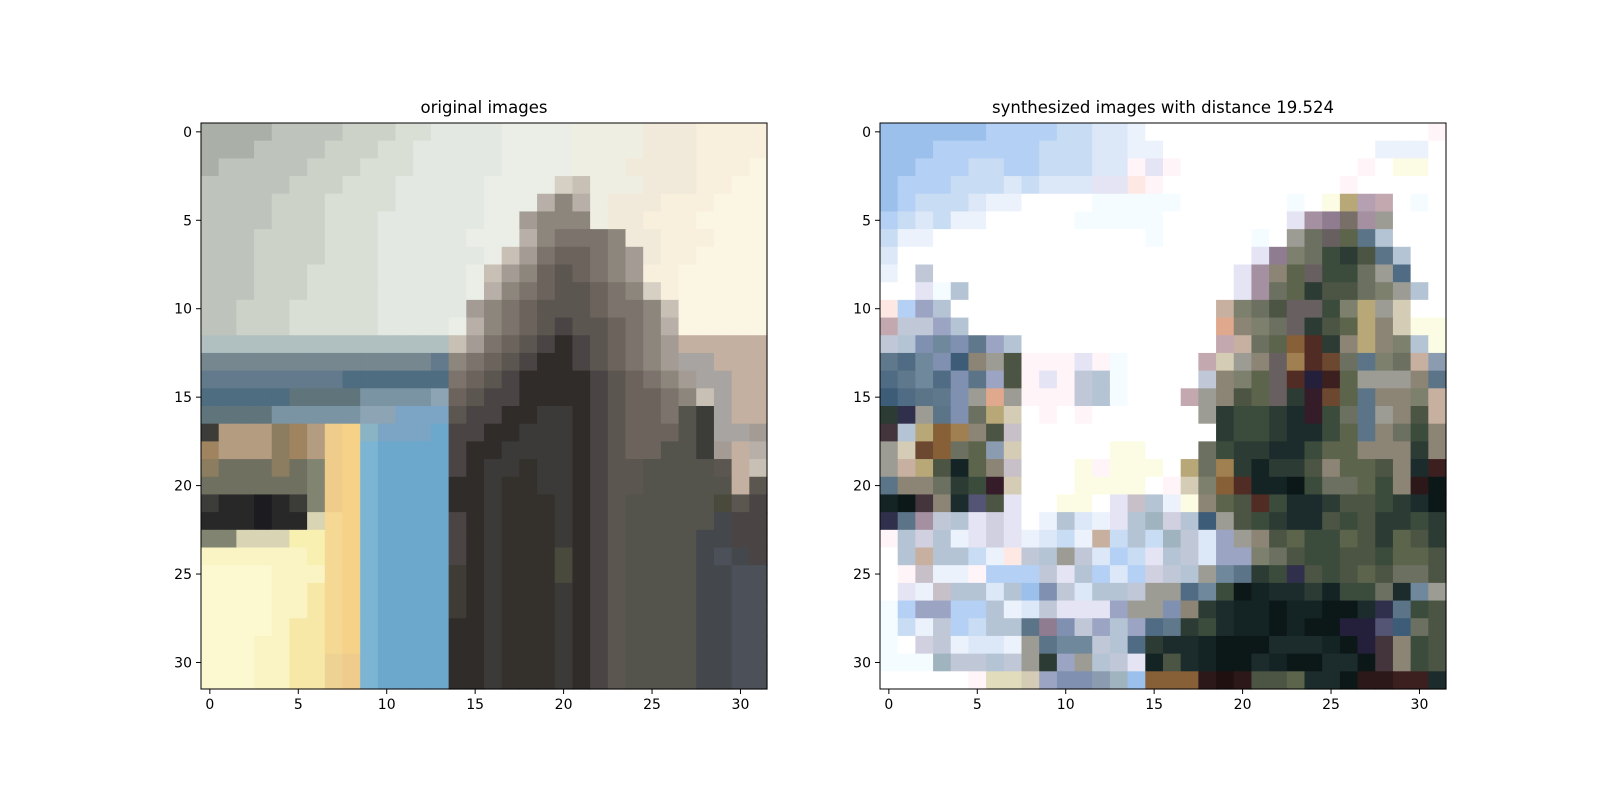  Describe the element at coordinates (298, 705) in the screenshot. I see `original-images-xtick-label-5: 5` at that location.